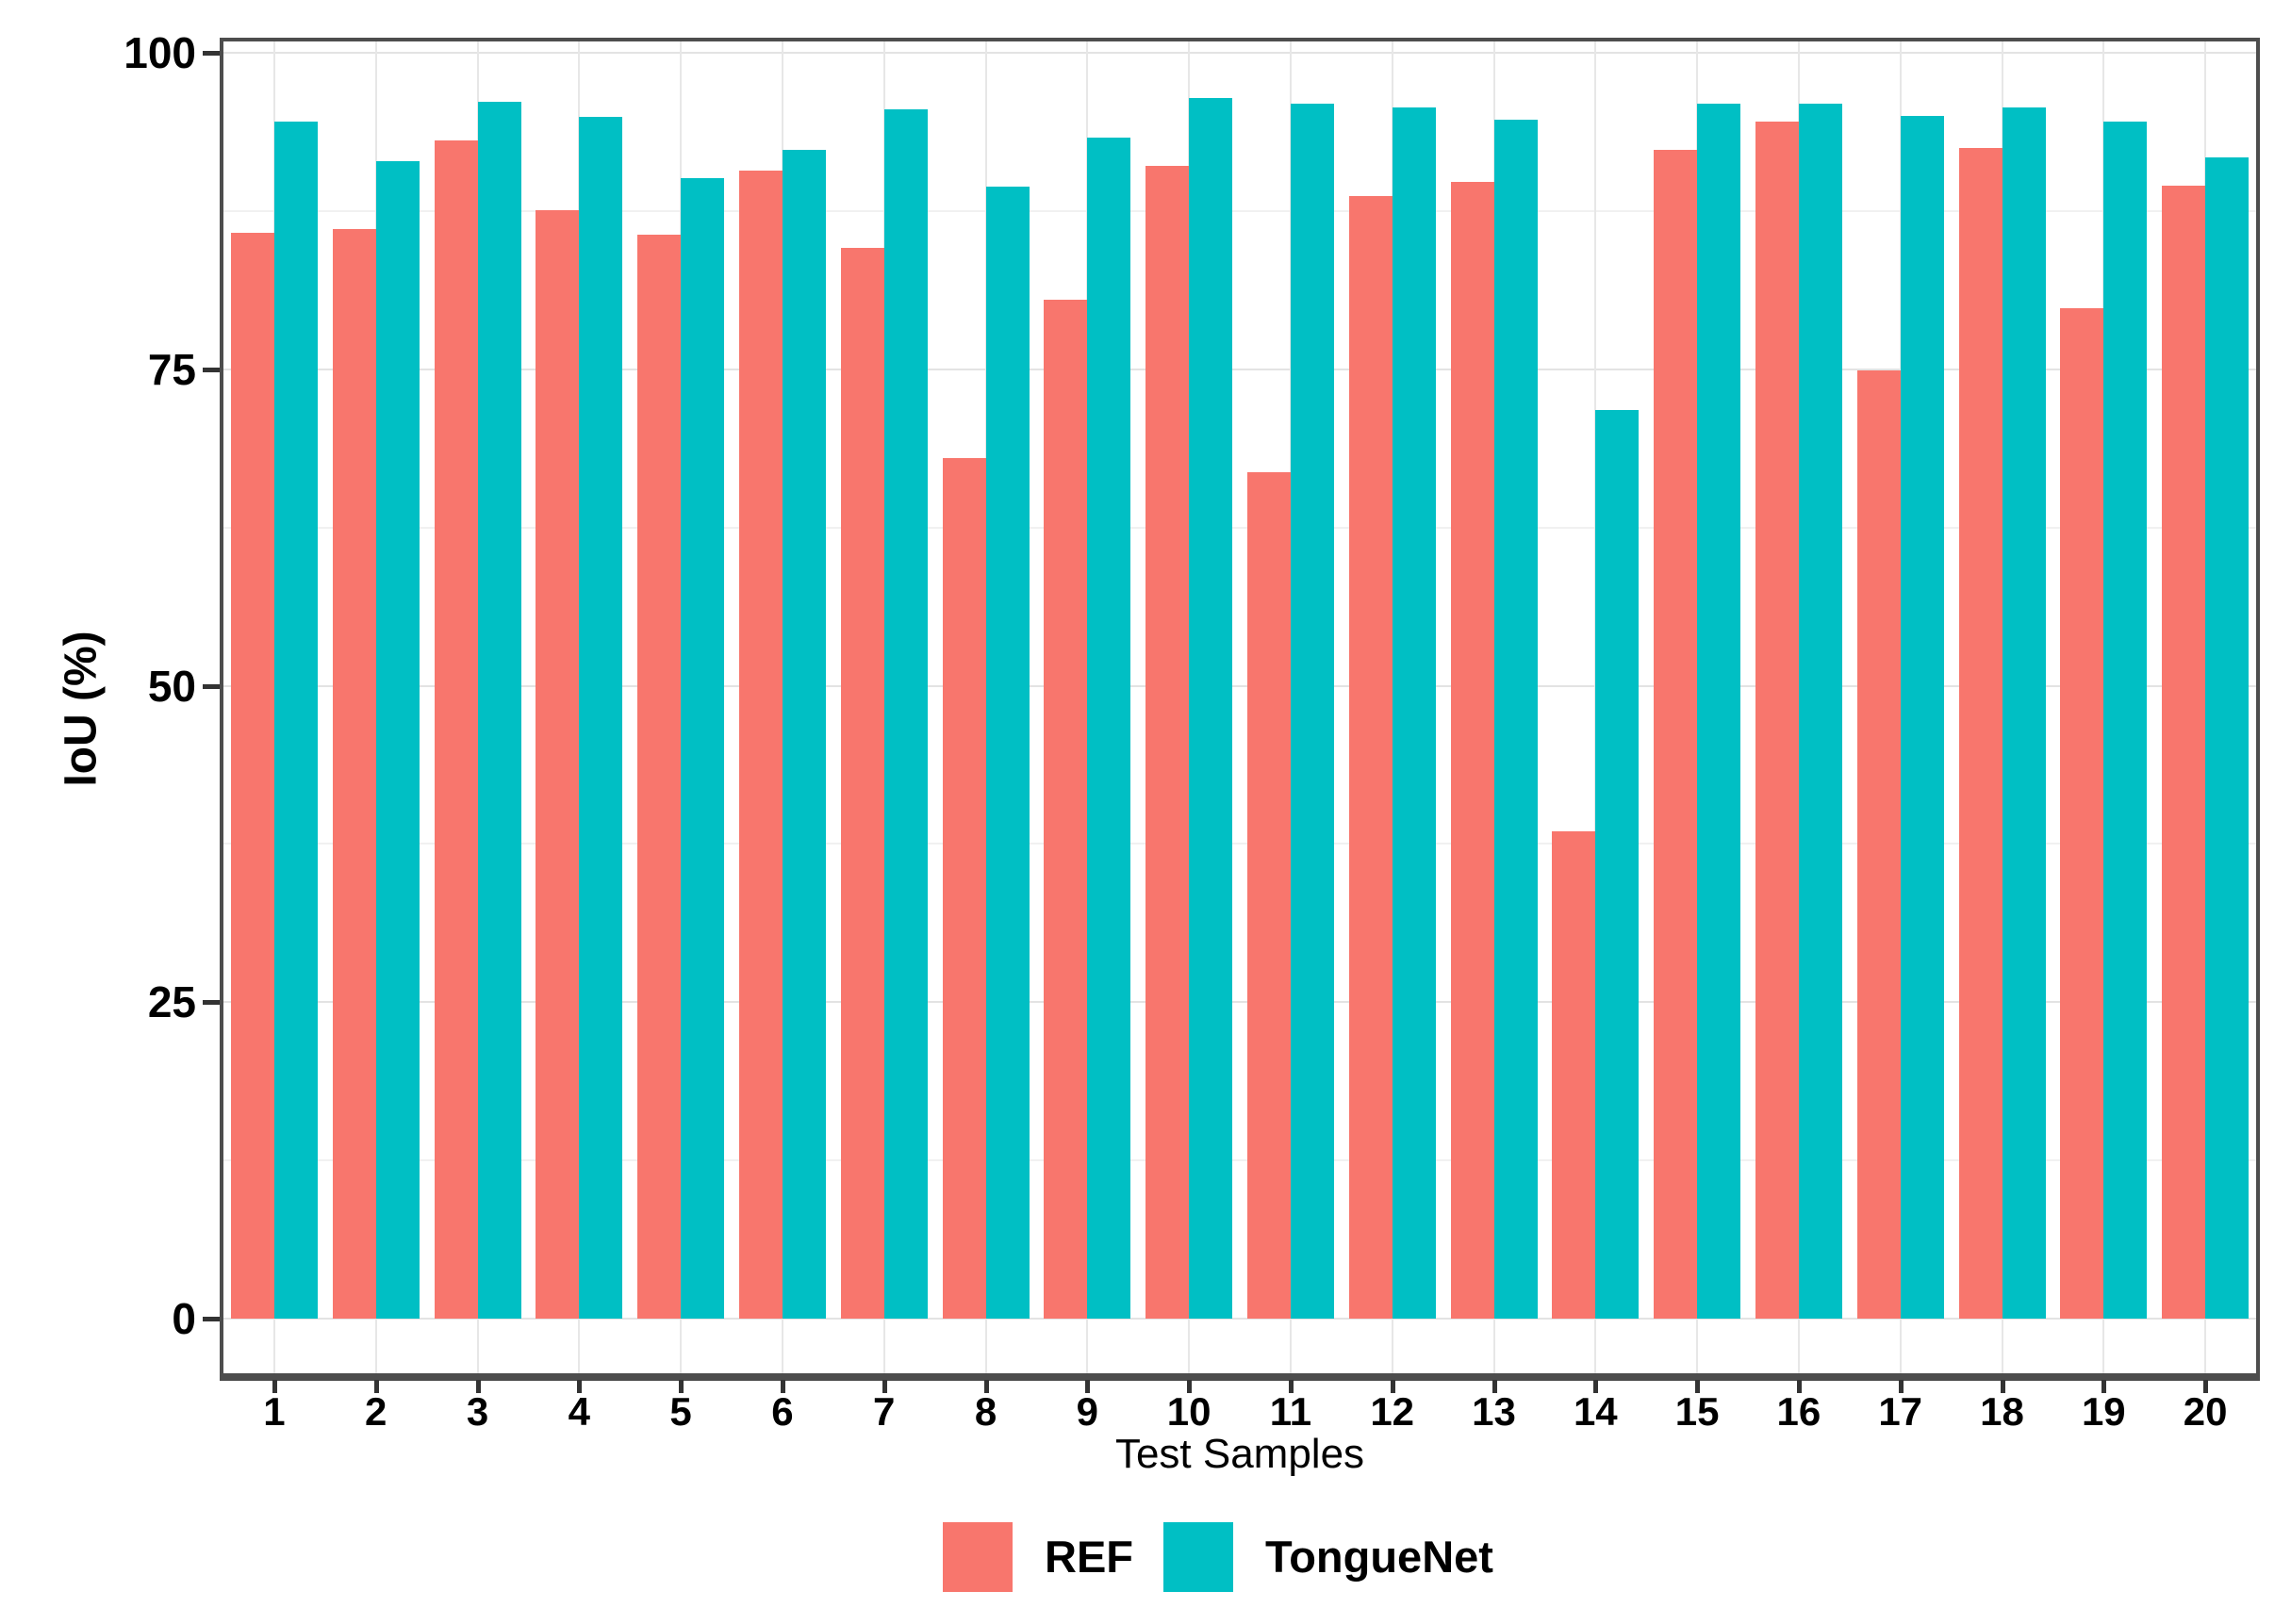  I want to click on x-tick-label-10: 10, so click(1188, 1411).